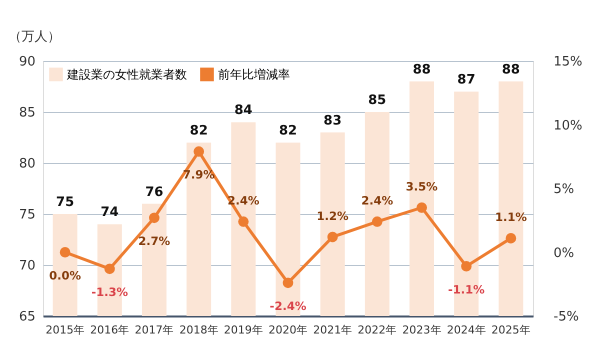 This screenshot has width=590, height=341. I want to click on x-tick-label: 2018年, so click(198, 330).